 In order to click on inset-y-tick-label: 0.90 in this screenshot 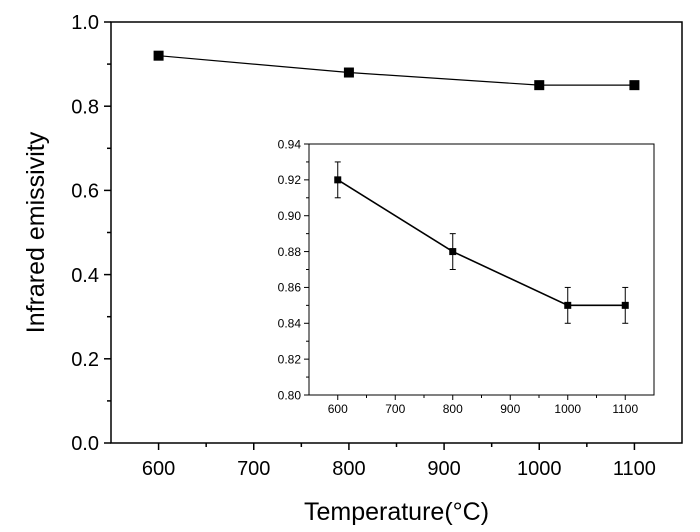, I will do `click(290, 216)`.